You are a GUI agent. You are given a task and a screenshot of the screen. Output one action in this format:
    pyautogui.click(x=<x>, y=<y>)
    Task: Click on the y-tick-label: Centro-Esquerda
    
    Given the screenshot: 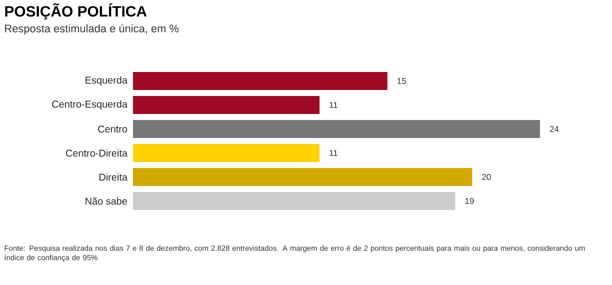 What is the action you would take?
    pyautogui.click(x=90, y=105)
    